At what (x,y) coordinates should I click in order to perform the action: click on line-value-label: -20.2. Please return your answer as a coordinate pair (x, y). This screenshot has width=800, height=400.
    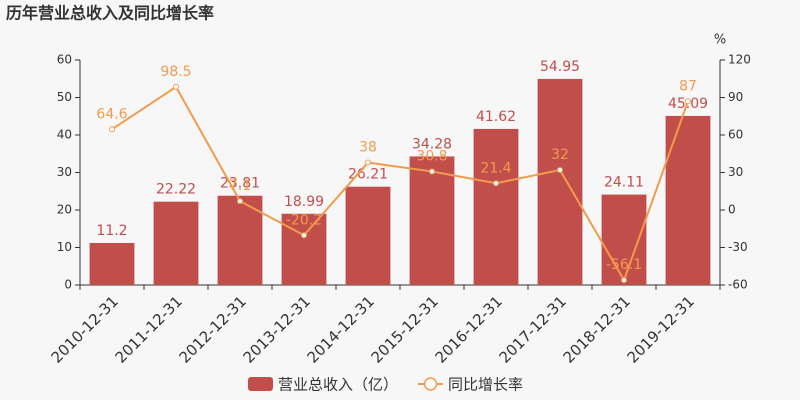
    Looking at the image, I should click on (304, 220).